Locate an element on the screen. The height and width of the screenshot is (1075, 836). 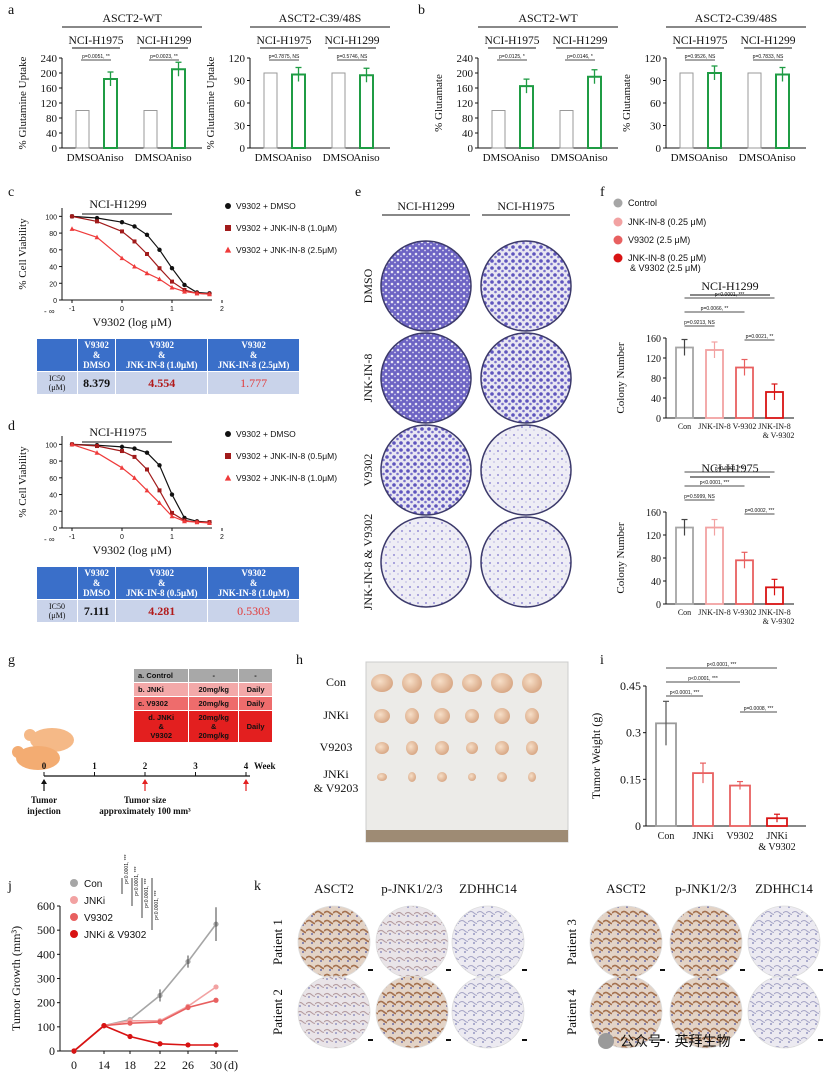
plate-row-label: V9302 is located at coordinates (368, 470).